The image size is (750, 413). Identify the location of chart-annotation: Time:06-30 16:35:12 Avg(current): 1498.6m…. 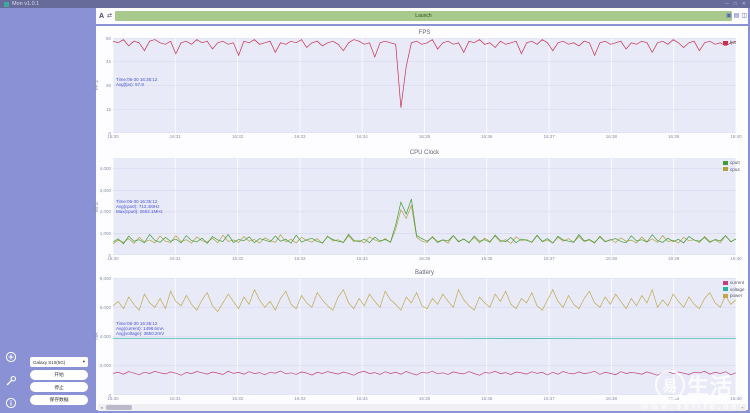
(140, 329).